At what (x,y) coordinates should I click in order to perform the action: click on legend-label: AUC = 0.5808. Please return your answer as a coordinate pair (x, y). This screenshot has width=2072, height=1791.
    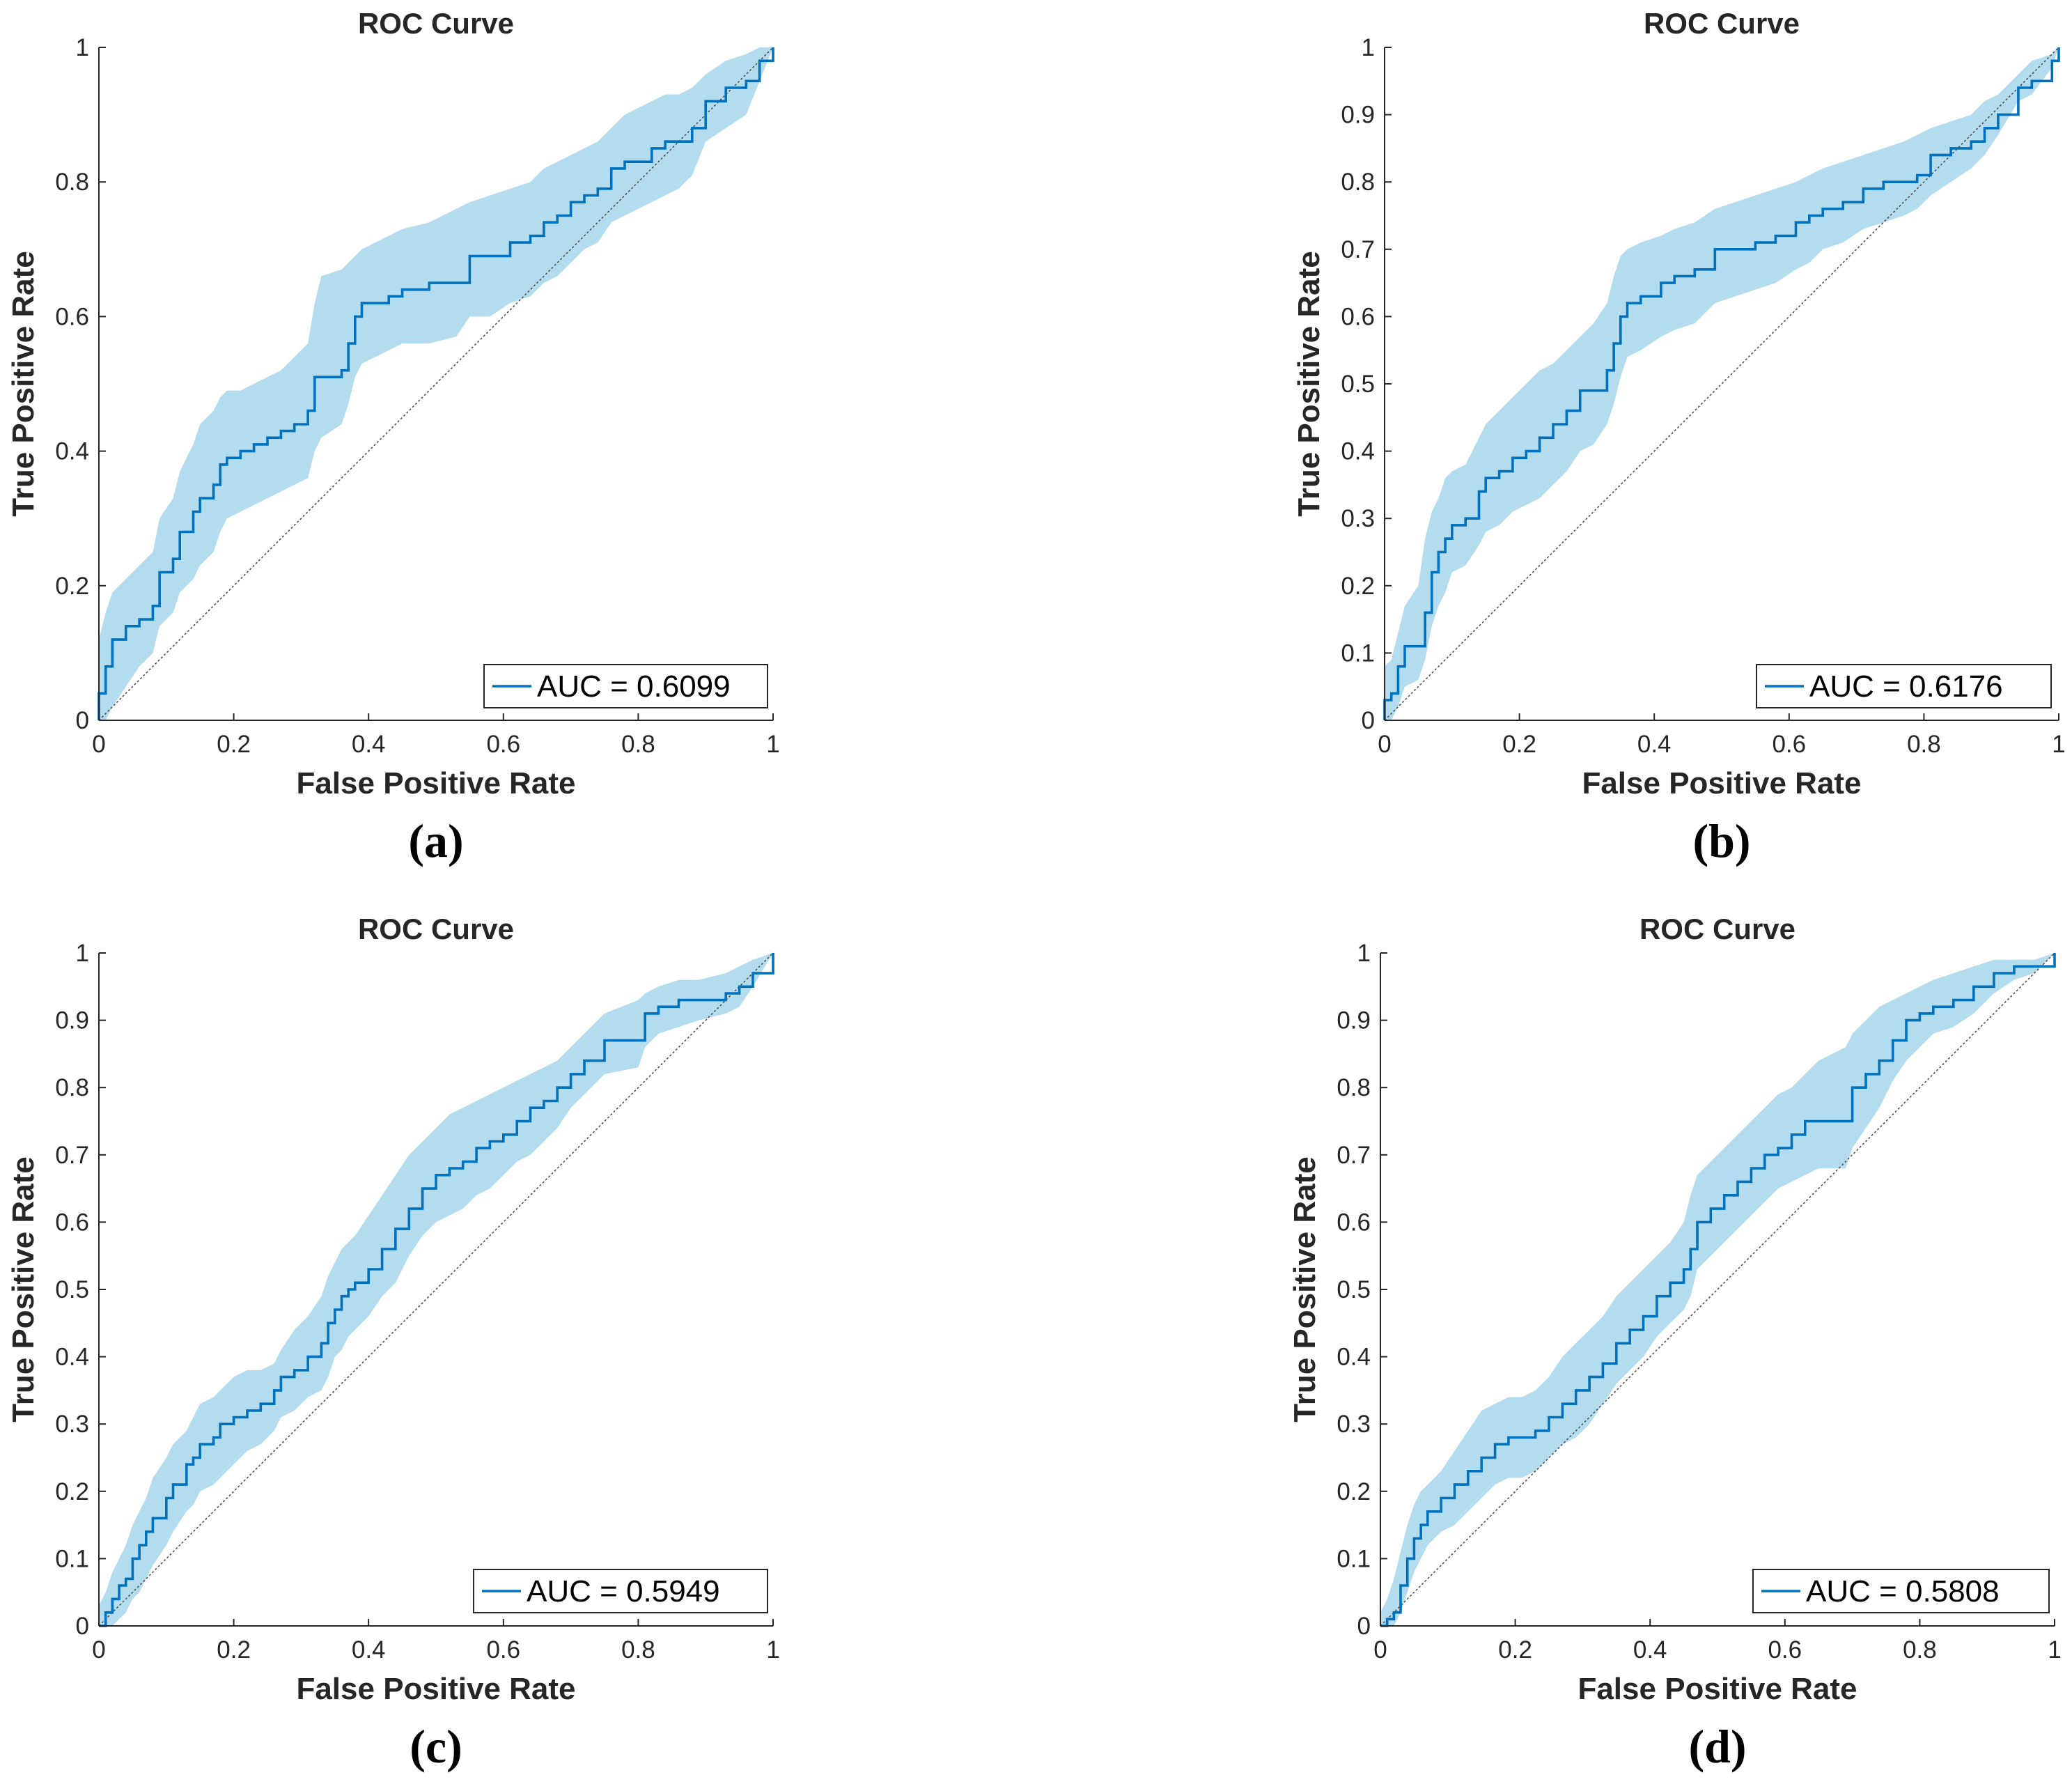
    Looking at the image, I should click on (1903, 1591).